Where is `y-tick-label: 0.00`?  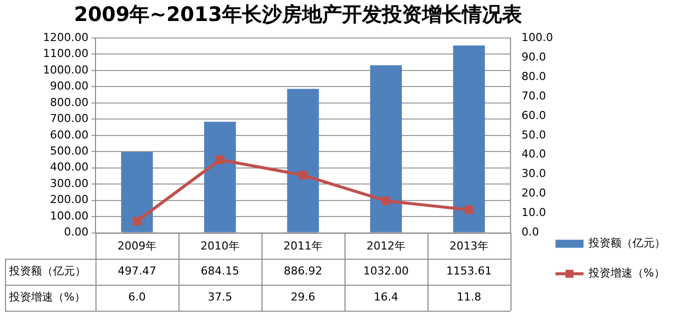 y-tick-label: 0.00 is located at coordinates (76, 232).